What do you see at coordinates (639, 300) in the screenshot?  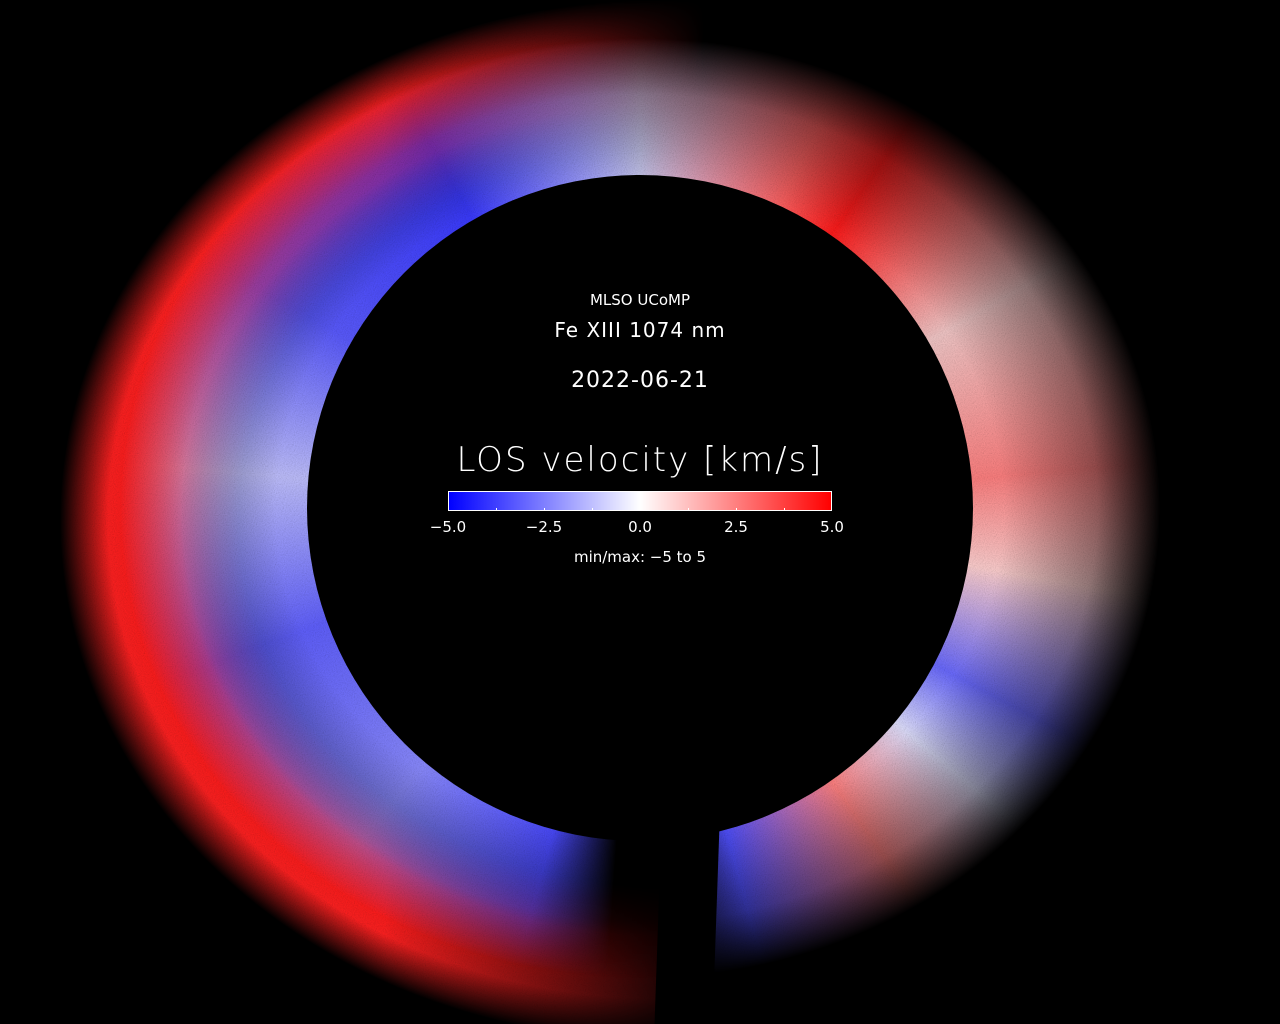 I see `observatory-title: MLSO UCoMP` at bounding box center [639, 300].